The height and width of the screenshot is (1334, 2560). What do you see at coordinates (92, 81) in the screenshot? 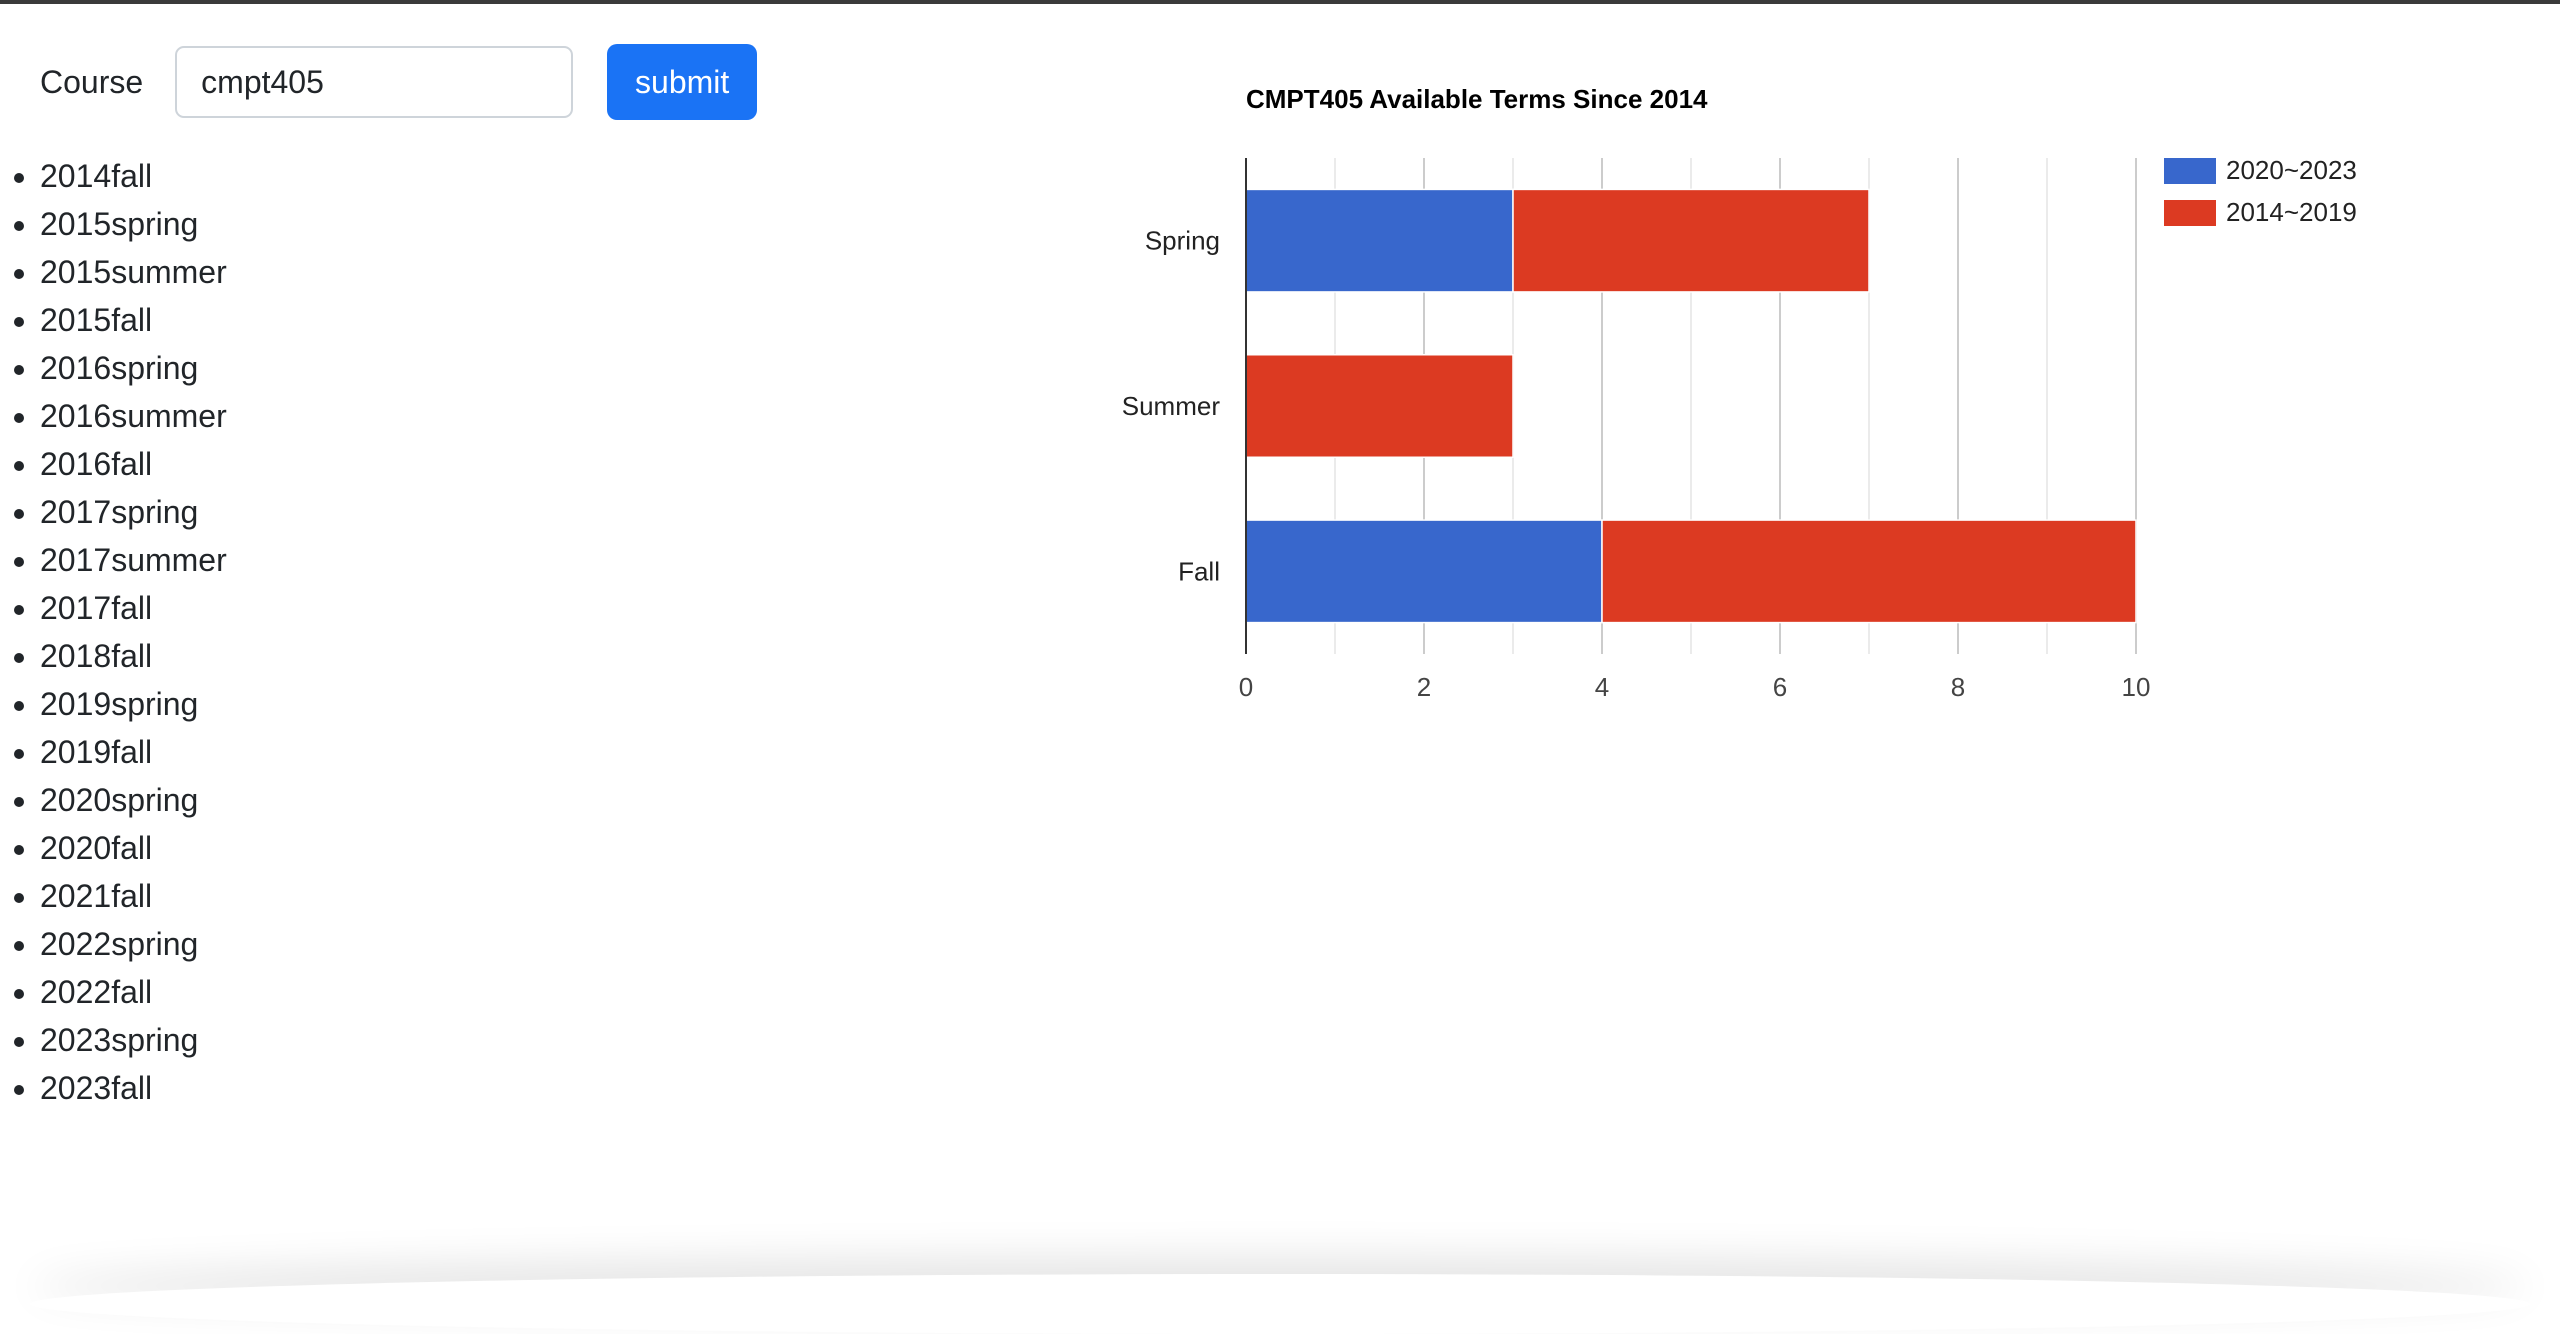
I see `course-label: Course` at bounding box center [92, 81].